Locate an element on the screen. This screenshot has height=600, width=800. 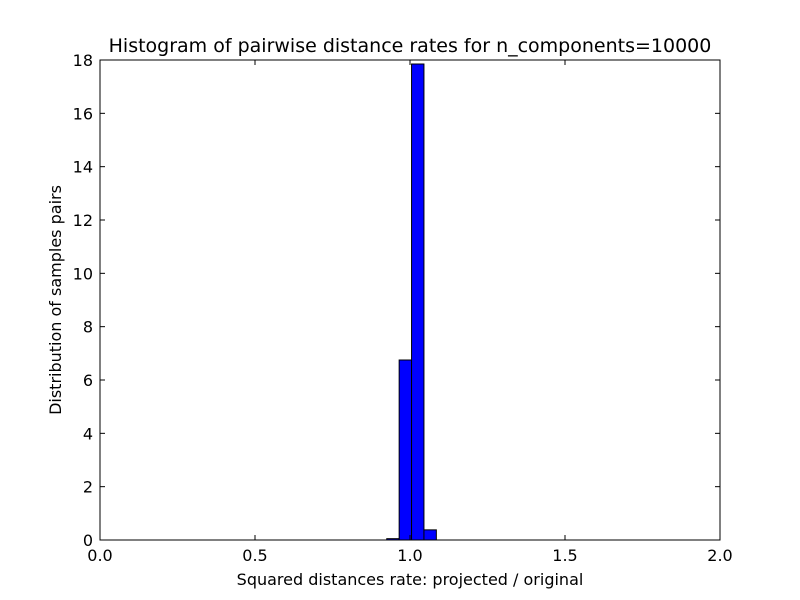
y-tick-label-5: 10 is located at coordinates (83, 273).